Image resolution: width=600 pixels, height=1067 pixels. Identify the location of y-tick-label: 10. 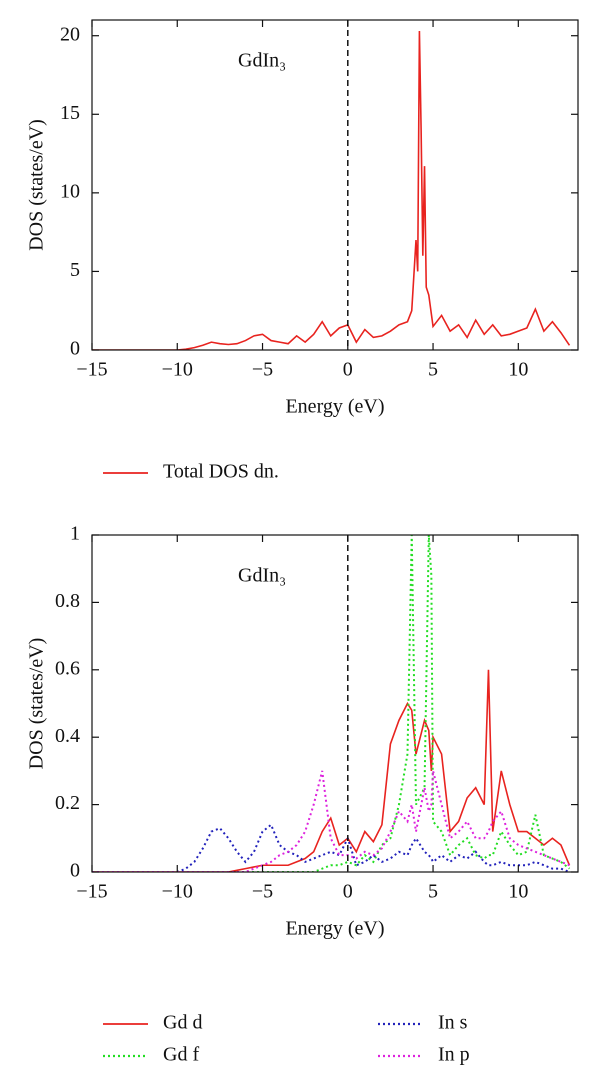
(70, 191).